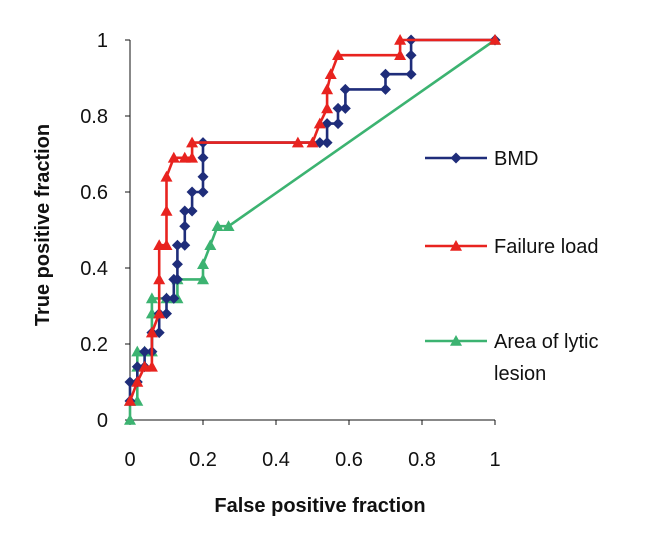  I want to click on legend-item: Area of lytic lesion, so click(511, 358).